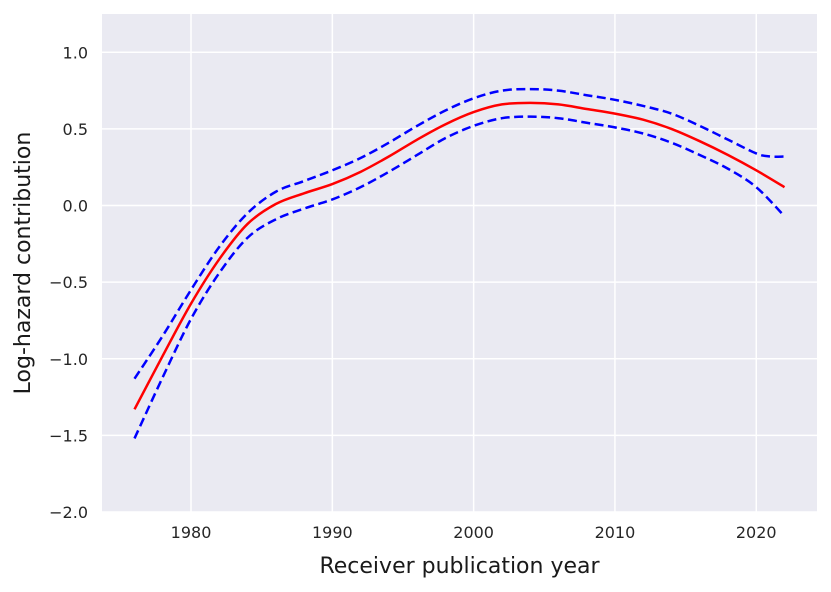 This screenshot has width=831, height=592. What do you see at coordinates (332, 532) in the screenshot?
I see `x-tick-label: 1990` at bounding box center [332, 532].